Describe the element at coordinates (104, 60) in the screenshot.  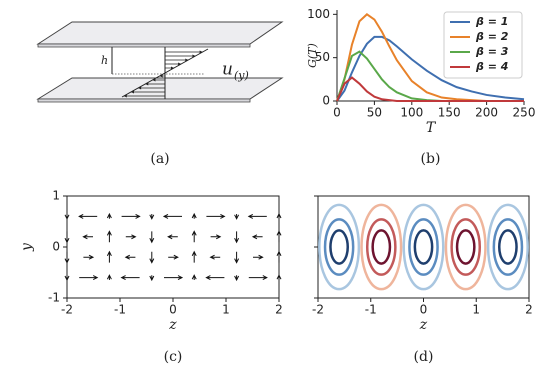
I see `gap-label: h` at that location.